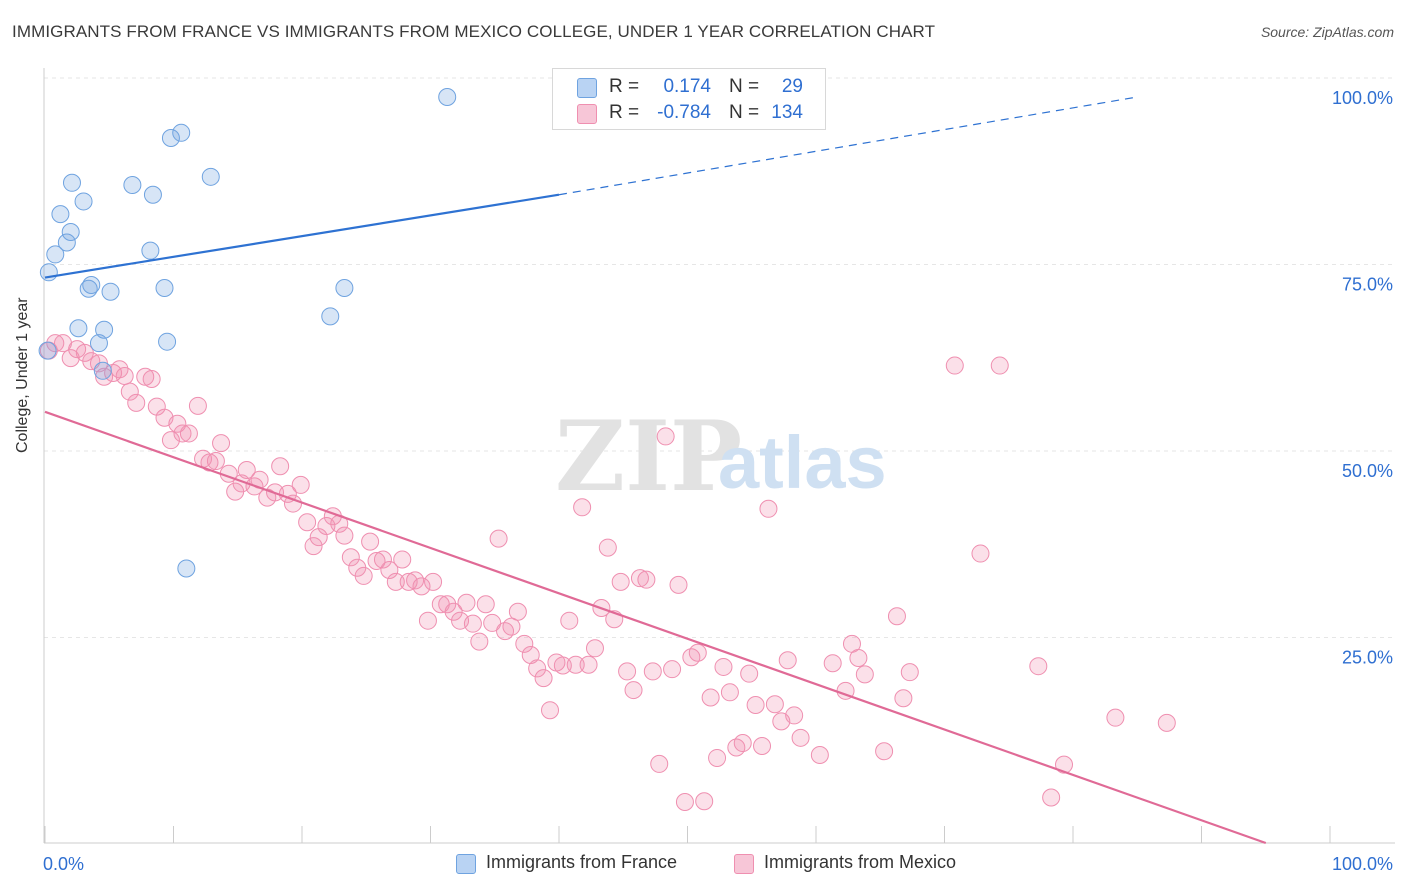 The width and height of the screenshot is (1406, 892). What do you see at coordinates (792, 86) in the screenshot?
I see `legend-france-n: 29` at bounding box center [792, 86].